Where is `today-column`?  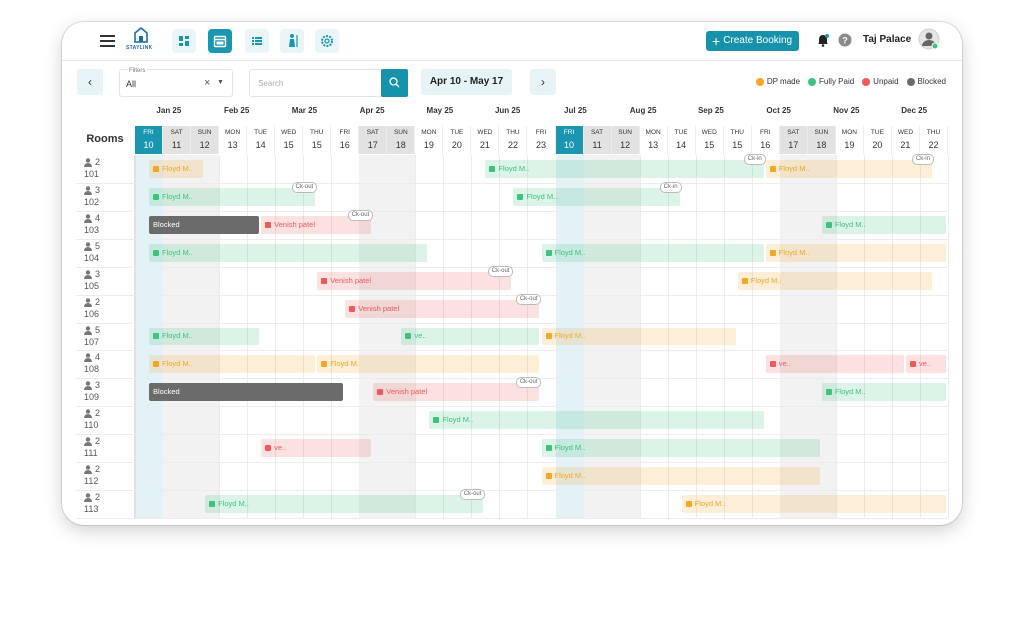
today-column is located at coordinates (569, 336).